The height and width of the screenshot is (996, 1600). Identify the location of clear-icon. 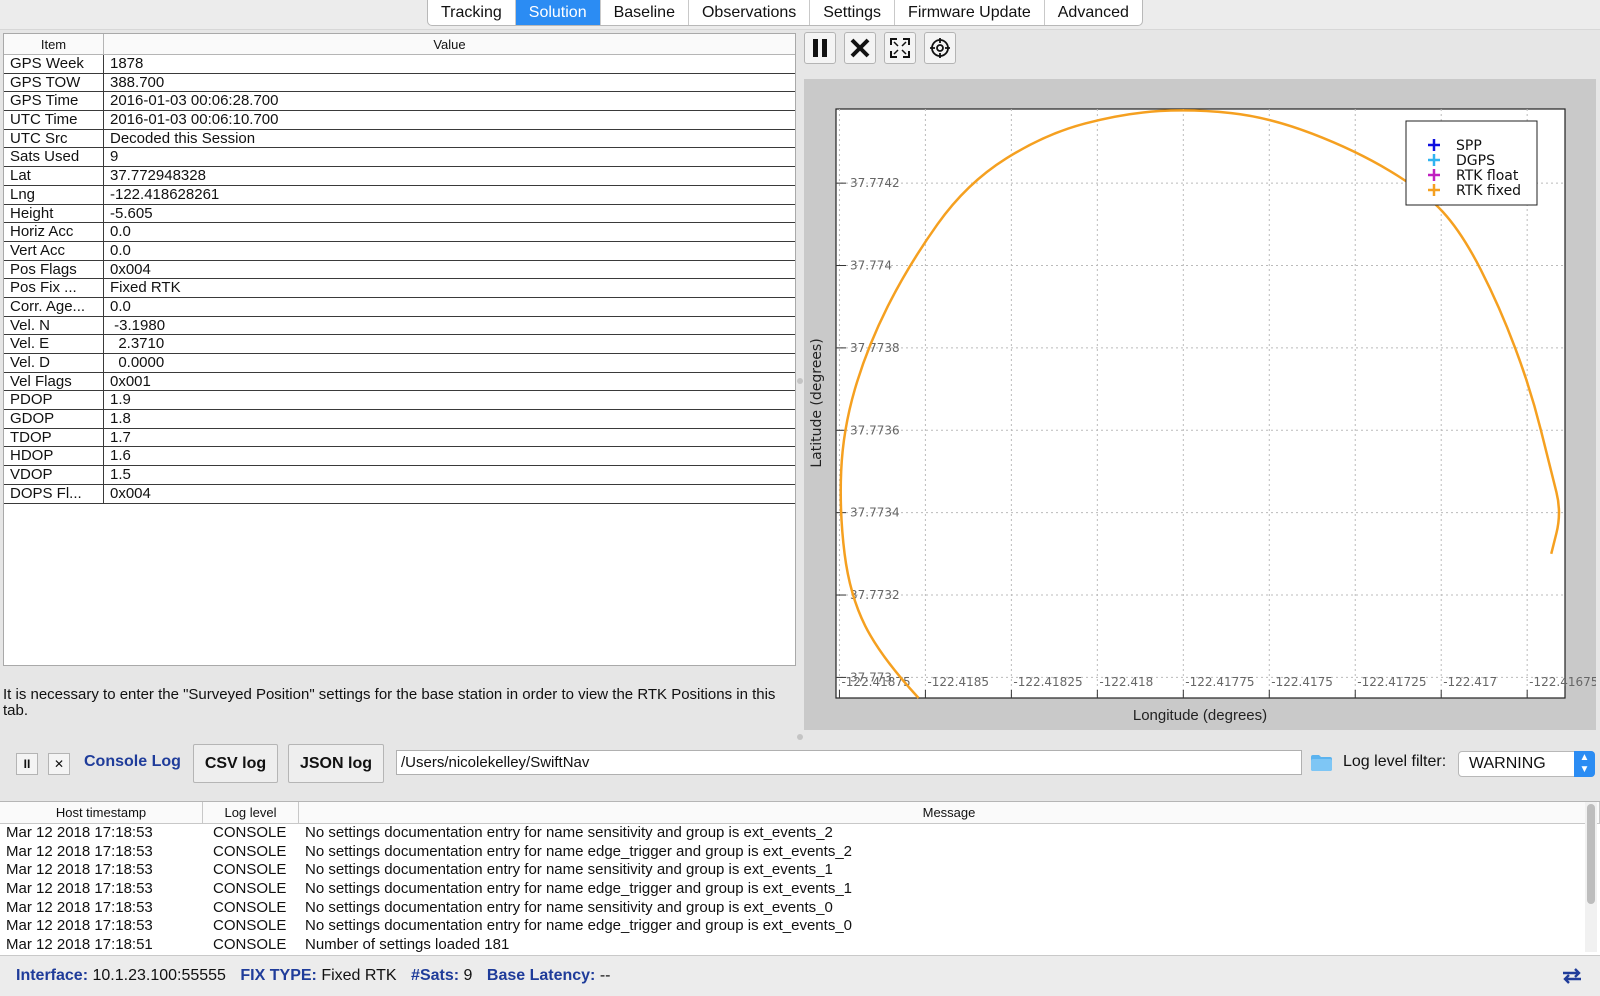
(860, 48).